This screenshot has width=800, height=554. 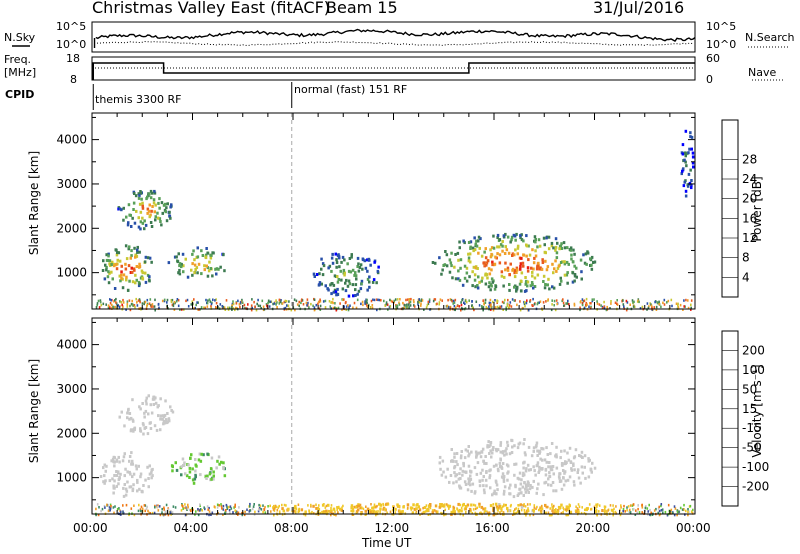 I want to click on velocity-cbar-frame, so click(x=730, y=418).